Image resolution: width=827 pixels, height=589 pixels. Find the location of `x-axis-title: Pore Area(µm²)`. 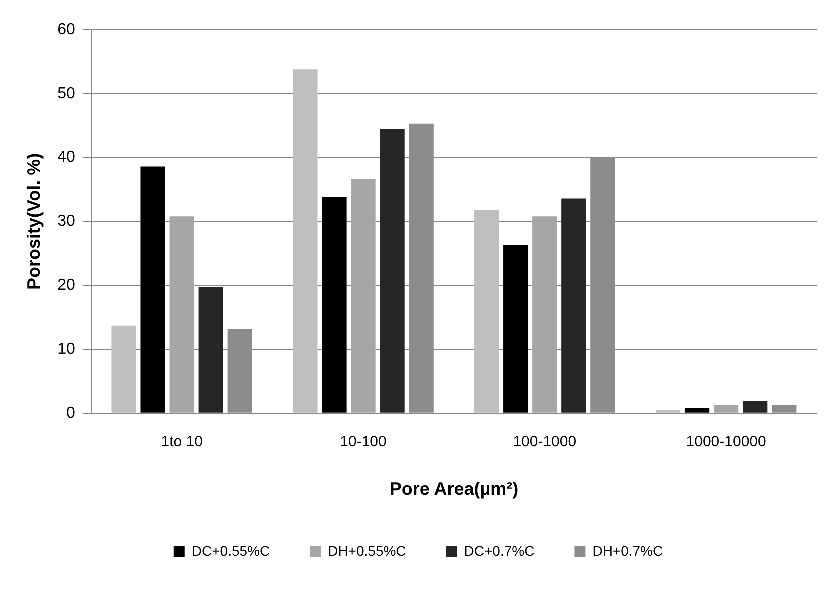

x-axis-title: Pore Area(µm²) is located at coordinates (454, 489).